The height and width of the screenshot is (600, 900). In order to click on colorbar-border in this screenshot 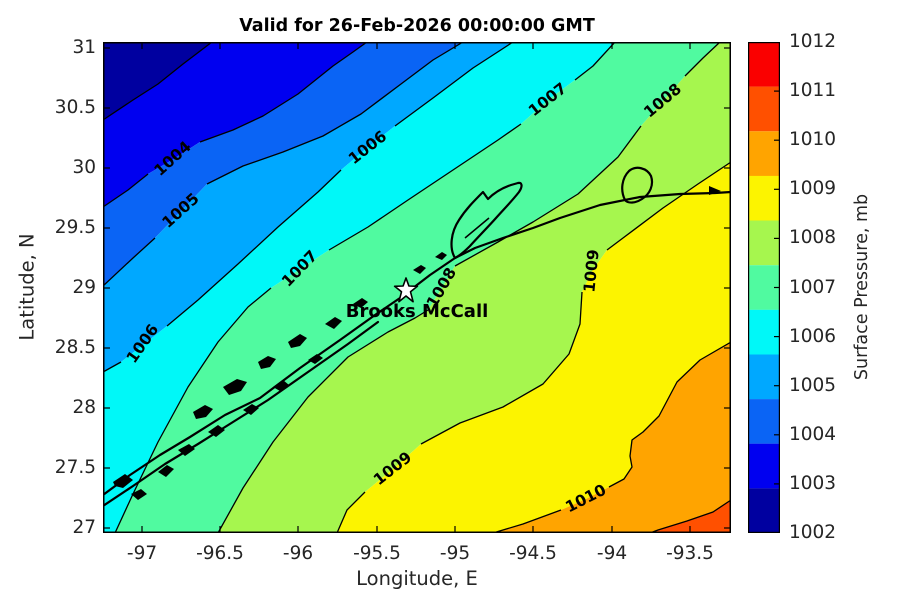, I will do `click(764, 287)`.